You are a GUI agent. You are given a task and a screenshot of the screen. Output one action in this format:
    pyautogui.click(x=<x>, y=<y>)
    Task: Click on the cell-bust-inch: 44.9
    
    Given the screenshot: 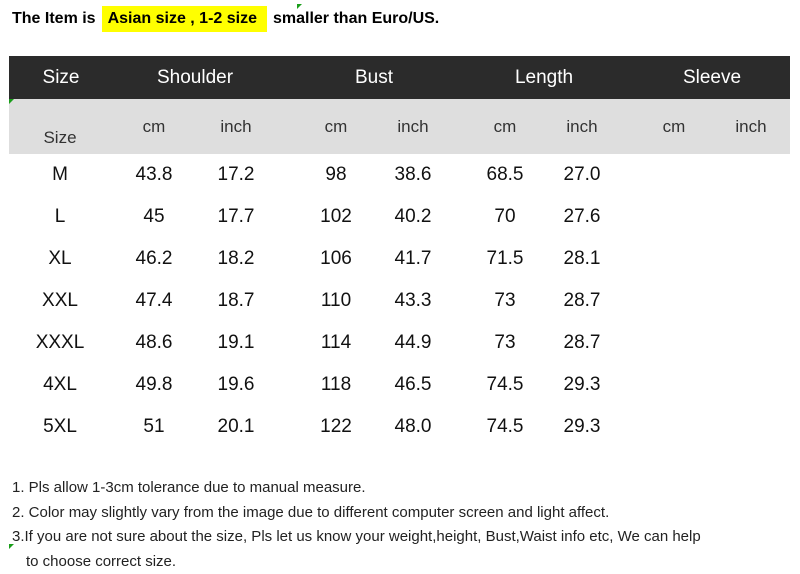 What is the action you would take?
    pyautogui.click(x=413, y=343)
    